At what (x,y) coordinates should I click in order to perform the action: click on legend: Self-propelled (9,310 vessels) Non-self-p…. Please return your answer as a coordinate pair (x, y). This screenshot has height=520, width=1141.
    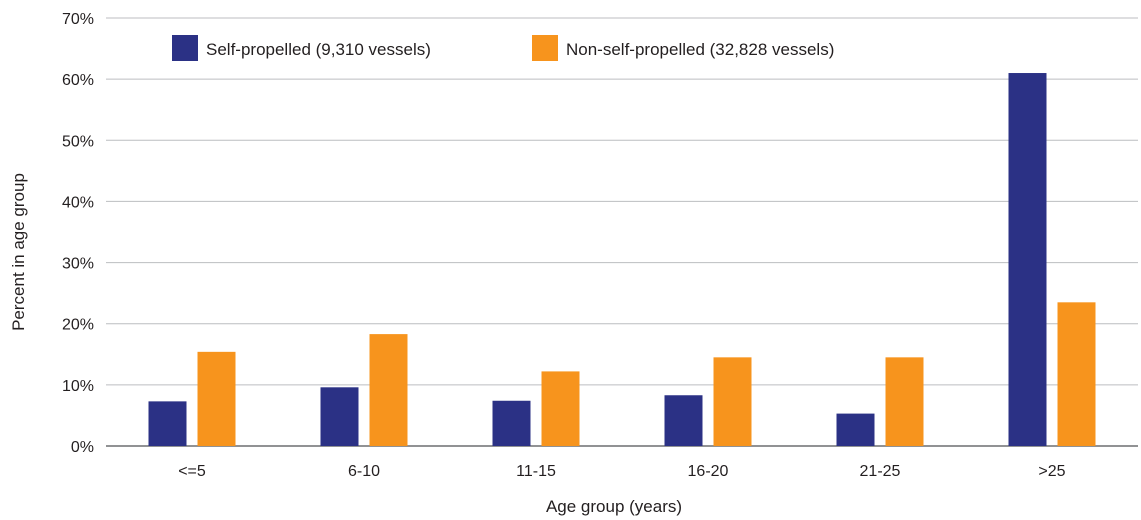
    Looking at the image, I should click on (503, 48).